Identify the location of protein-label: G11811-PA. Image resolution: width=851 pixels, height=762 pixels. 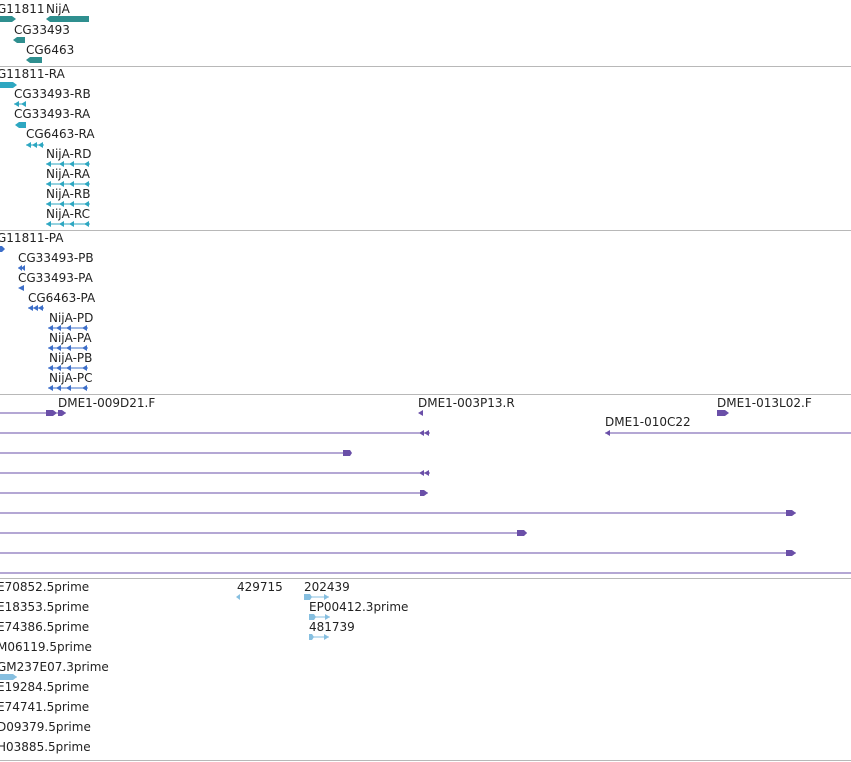
(32, 238).